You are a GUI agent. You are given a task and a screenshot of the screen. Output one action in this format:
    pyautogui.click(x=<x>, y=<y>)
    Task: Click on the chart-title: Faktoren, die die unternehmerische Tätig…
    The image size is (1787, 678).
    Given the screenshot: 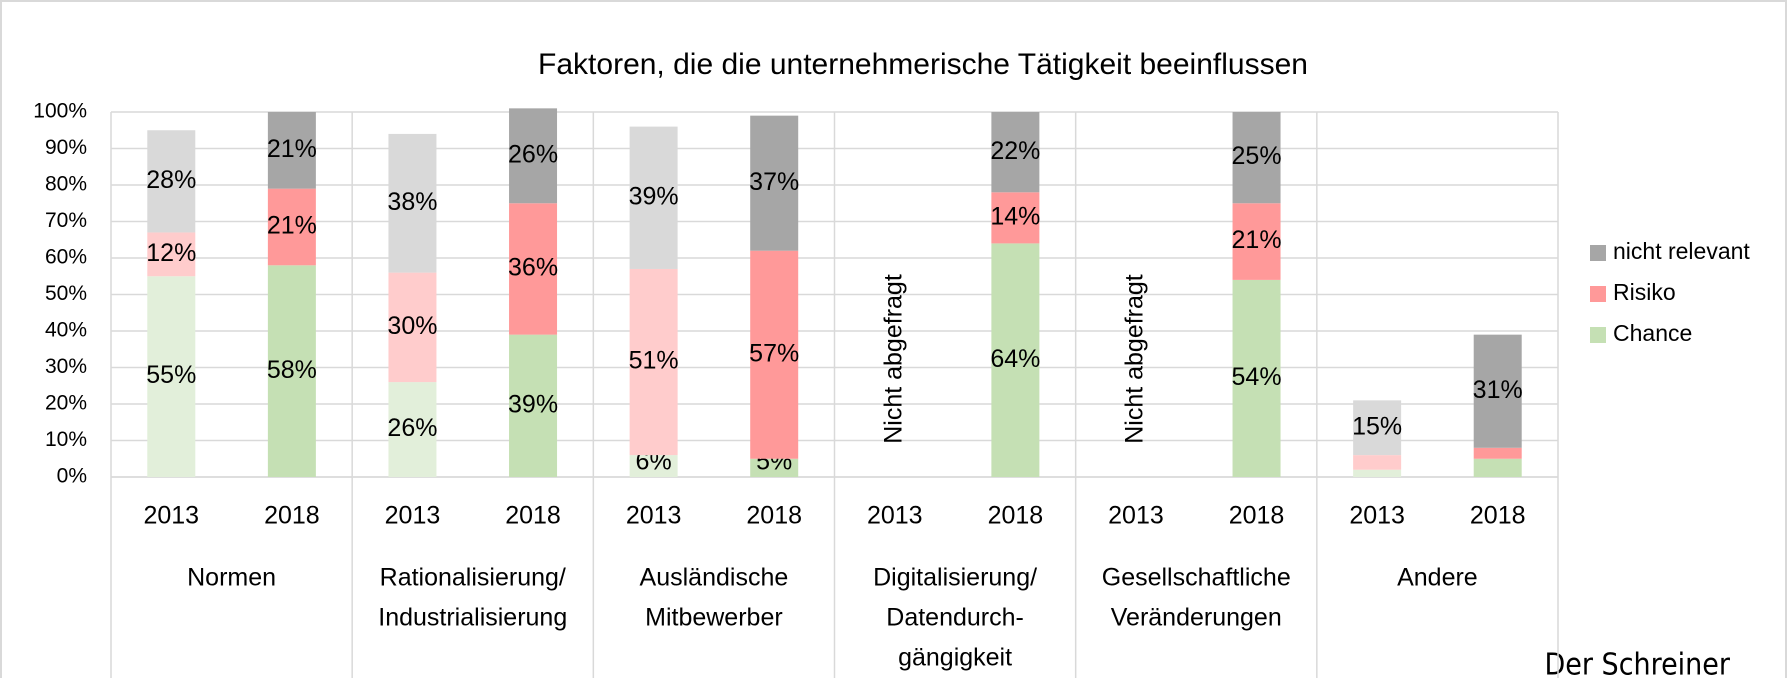 What is the action you would take?
    pyautogui.click(x=923, y=64)
    